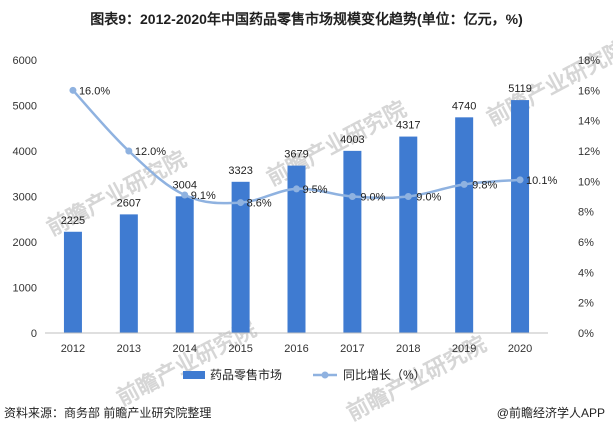  Describe the element at coordinates (25, 107) in the screenshot. I see `left-axis-tick-label: 5000` at that location.